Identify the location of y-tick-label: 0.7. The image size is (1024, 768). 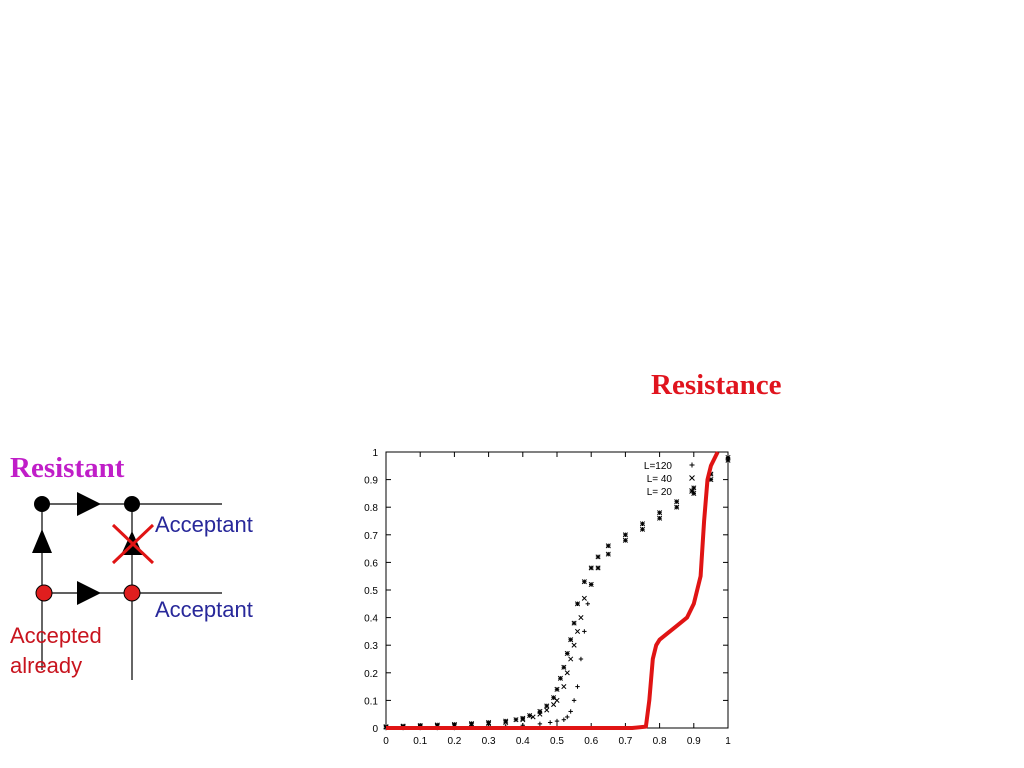
(371, 536).